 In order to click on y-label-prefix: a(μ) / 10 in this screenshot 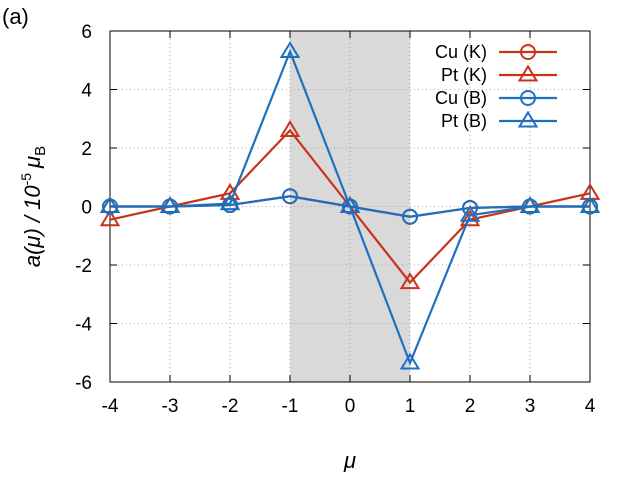, I will do `click(32, 226)`.